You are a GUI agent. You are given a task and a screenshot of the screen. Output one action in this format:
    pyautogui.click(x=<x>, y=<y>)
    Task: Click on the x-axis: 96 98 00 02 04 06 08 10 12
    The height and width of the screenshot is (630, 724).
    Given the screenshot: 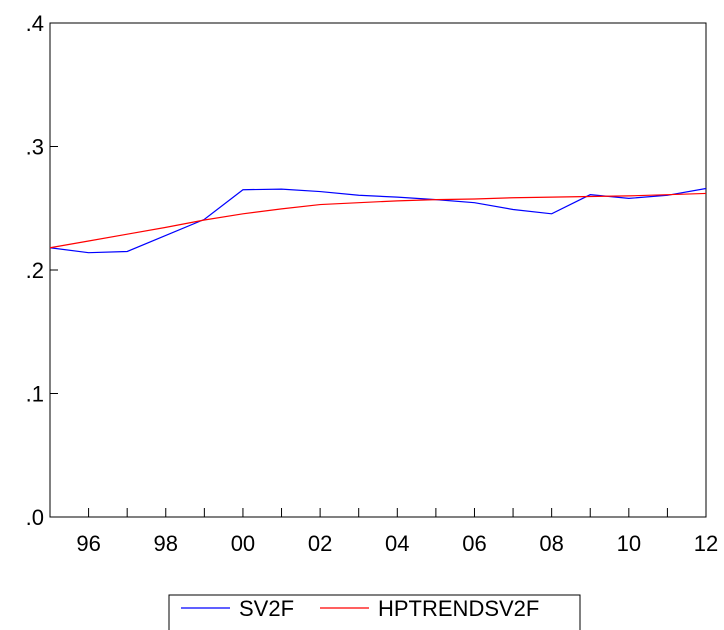 What is the action you would take?
    pyautogui.click(x=383, y=532)
    